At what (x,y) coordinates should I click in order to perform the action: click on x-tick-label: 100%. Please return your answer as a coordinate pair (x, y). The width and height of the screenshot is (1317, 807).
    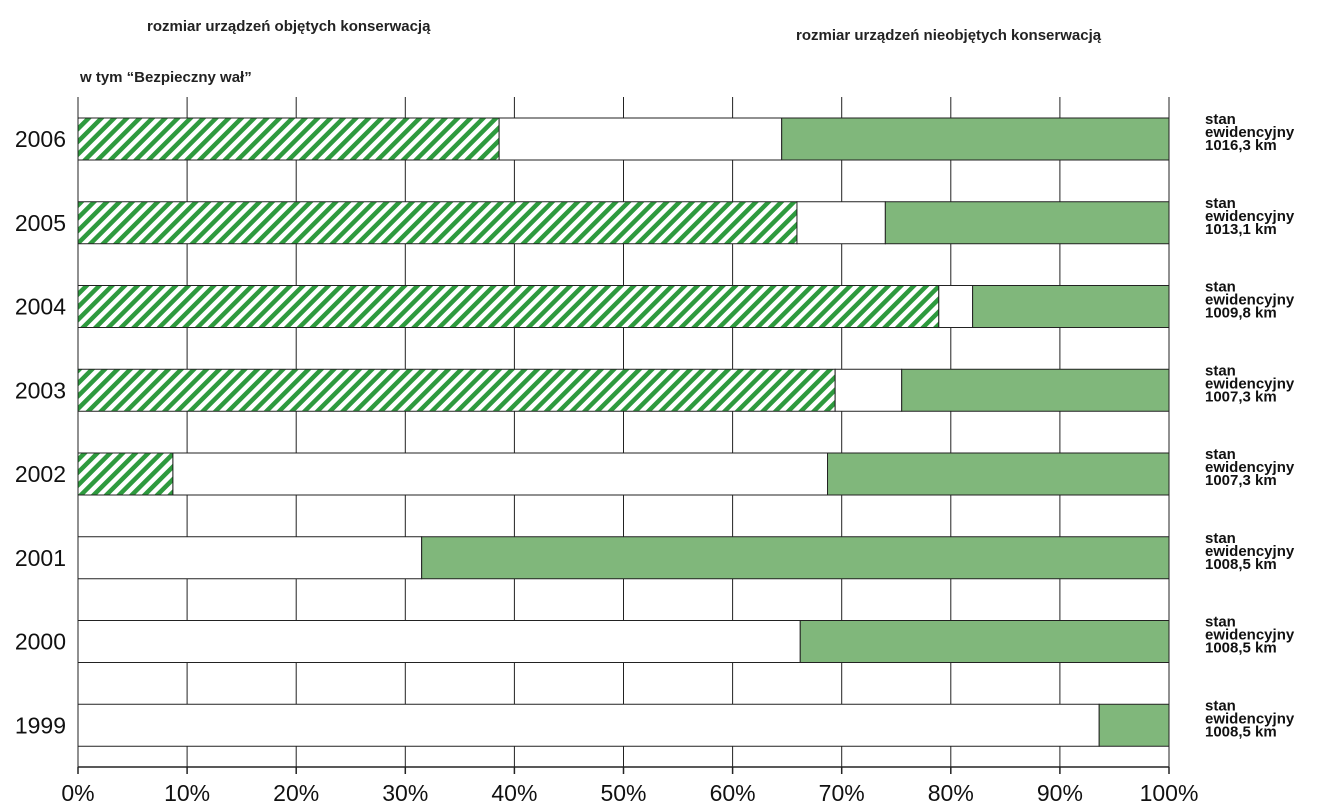
    Looking at the image, I should click on (1169, 793).